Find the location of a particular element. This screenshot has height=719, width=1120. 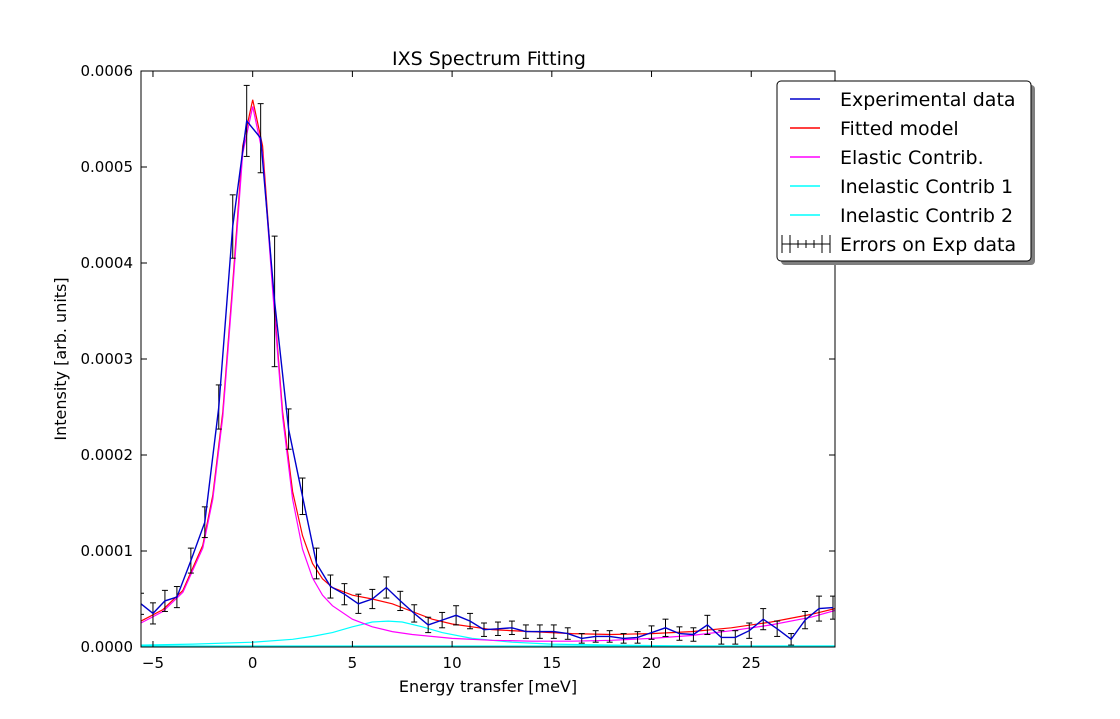

legend-item: Fitted model is located at coordinates (874, 129).